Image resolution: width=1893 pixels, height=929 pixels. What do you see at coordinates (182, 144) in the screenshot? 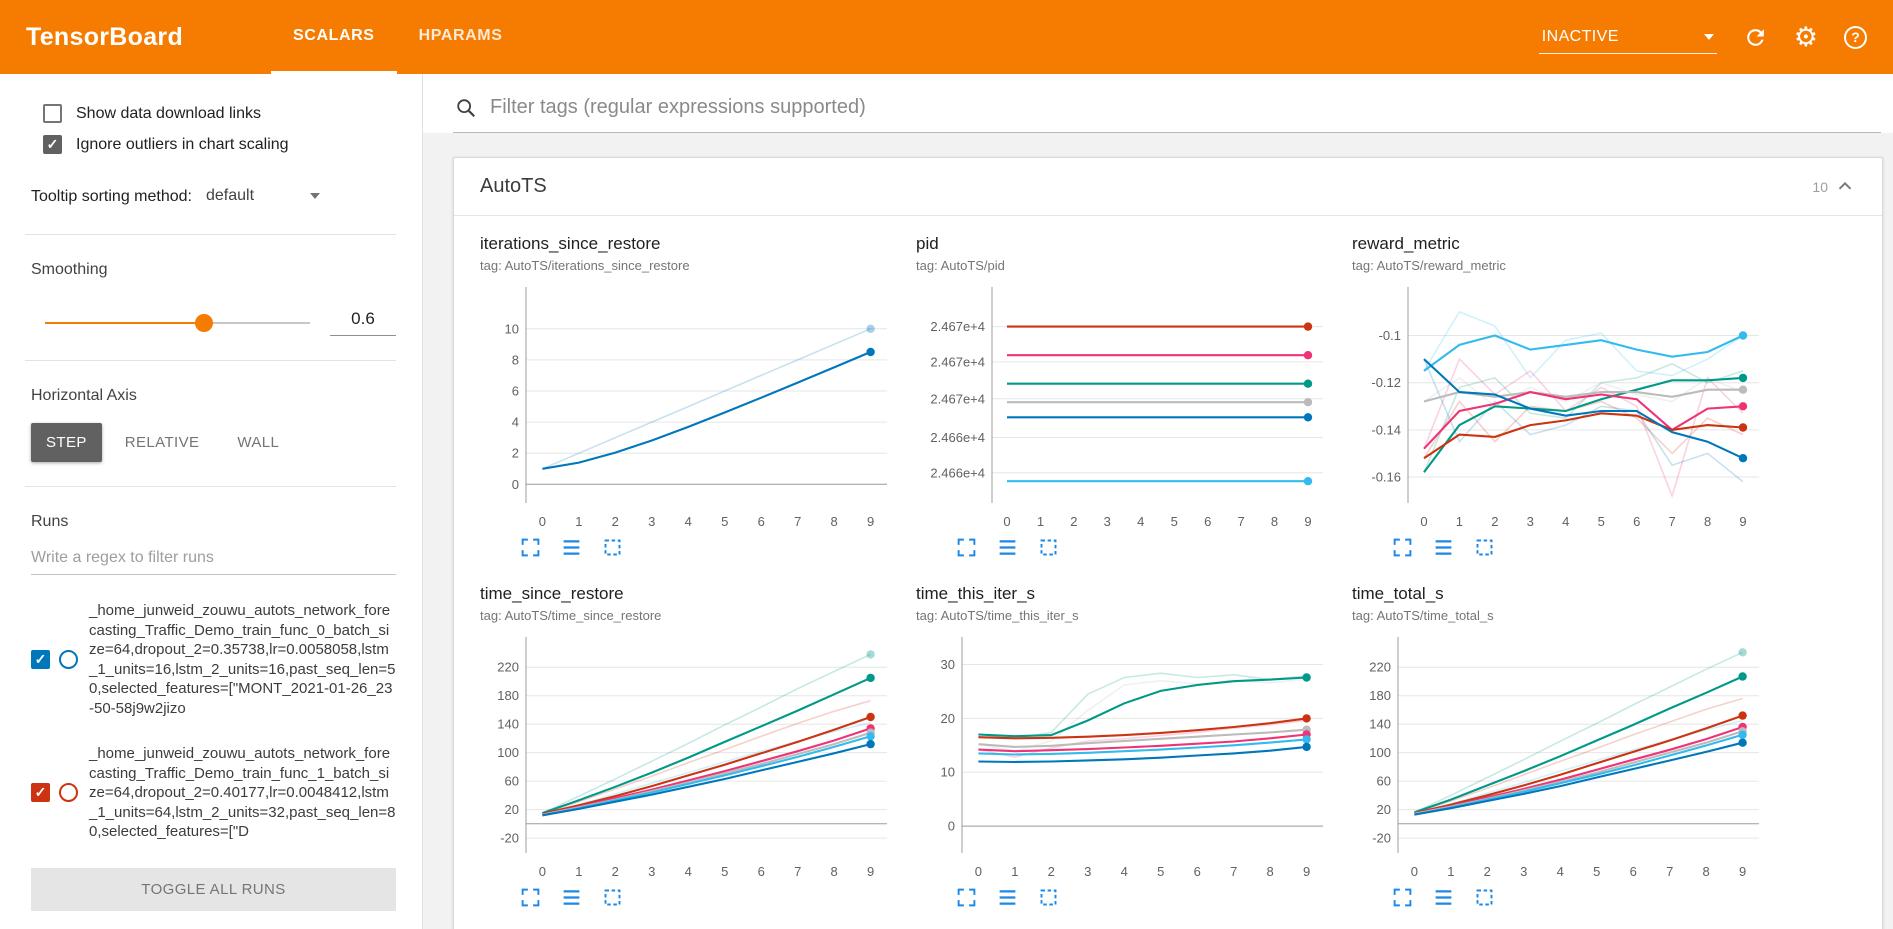
I see `checkbox-label: Ignore outliers in chart scaling` at bounding box center [182, 144].